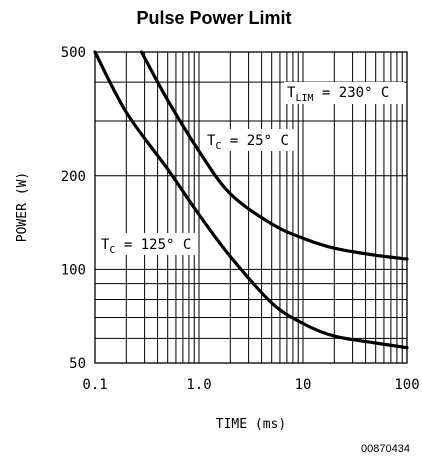 The width and height of the screenshot is (422, 460). I want to click on annotation-tlim-sub: LIM, so click(304, 98).